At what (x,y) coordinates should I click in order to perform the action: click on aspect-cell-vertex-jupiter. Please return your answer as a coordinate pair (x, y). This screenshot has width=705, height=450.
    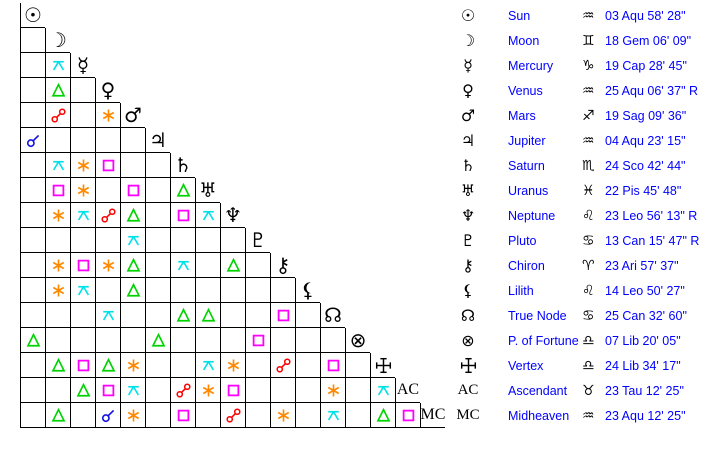
    Looking at the image, I should click on (157, 365).